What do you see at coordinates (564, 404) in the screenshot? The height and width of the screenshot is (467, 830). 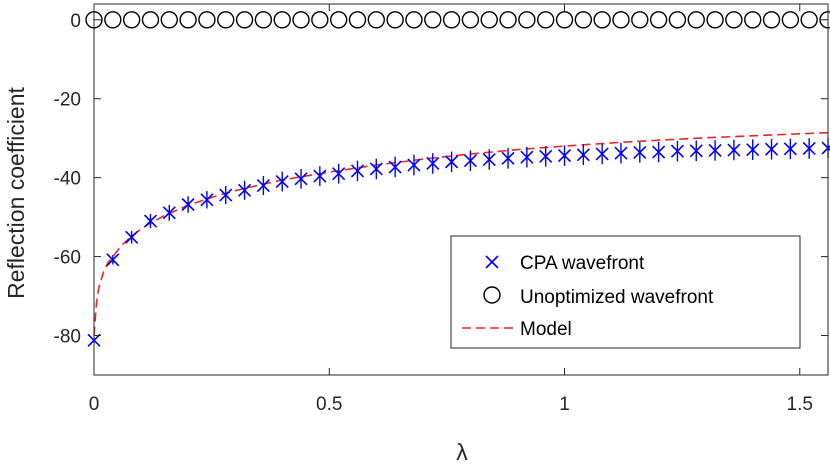 I see `x-tick-label: 1` at bounding box center [564, 404].